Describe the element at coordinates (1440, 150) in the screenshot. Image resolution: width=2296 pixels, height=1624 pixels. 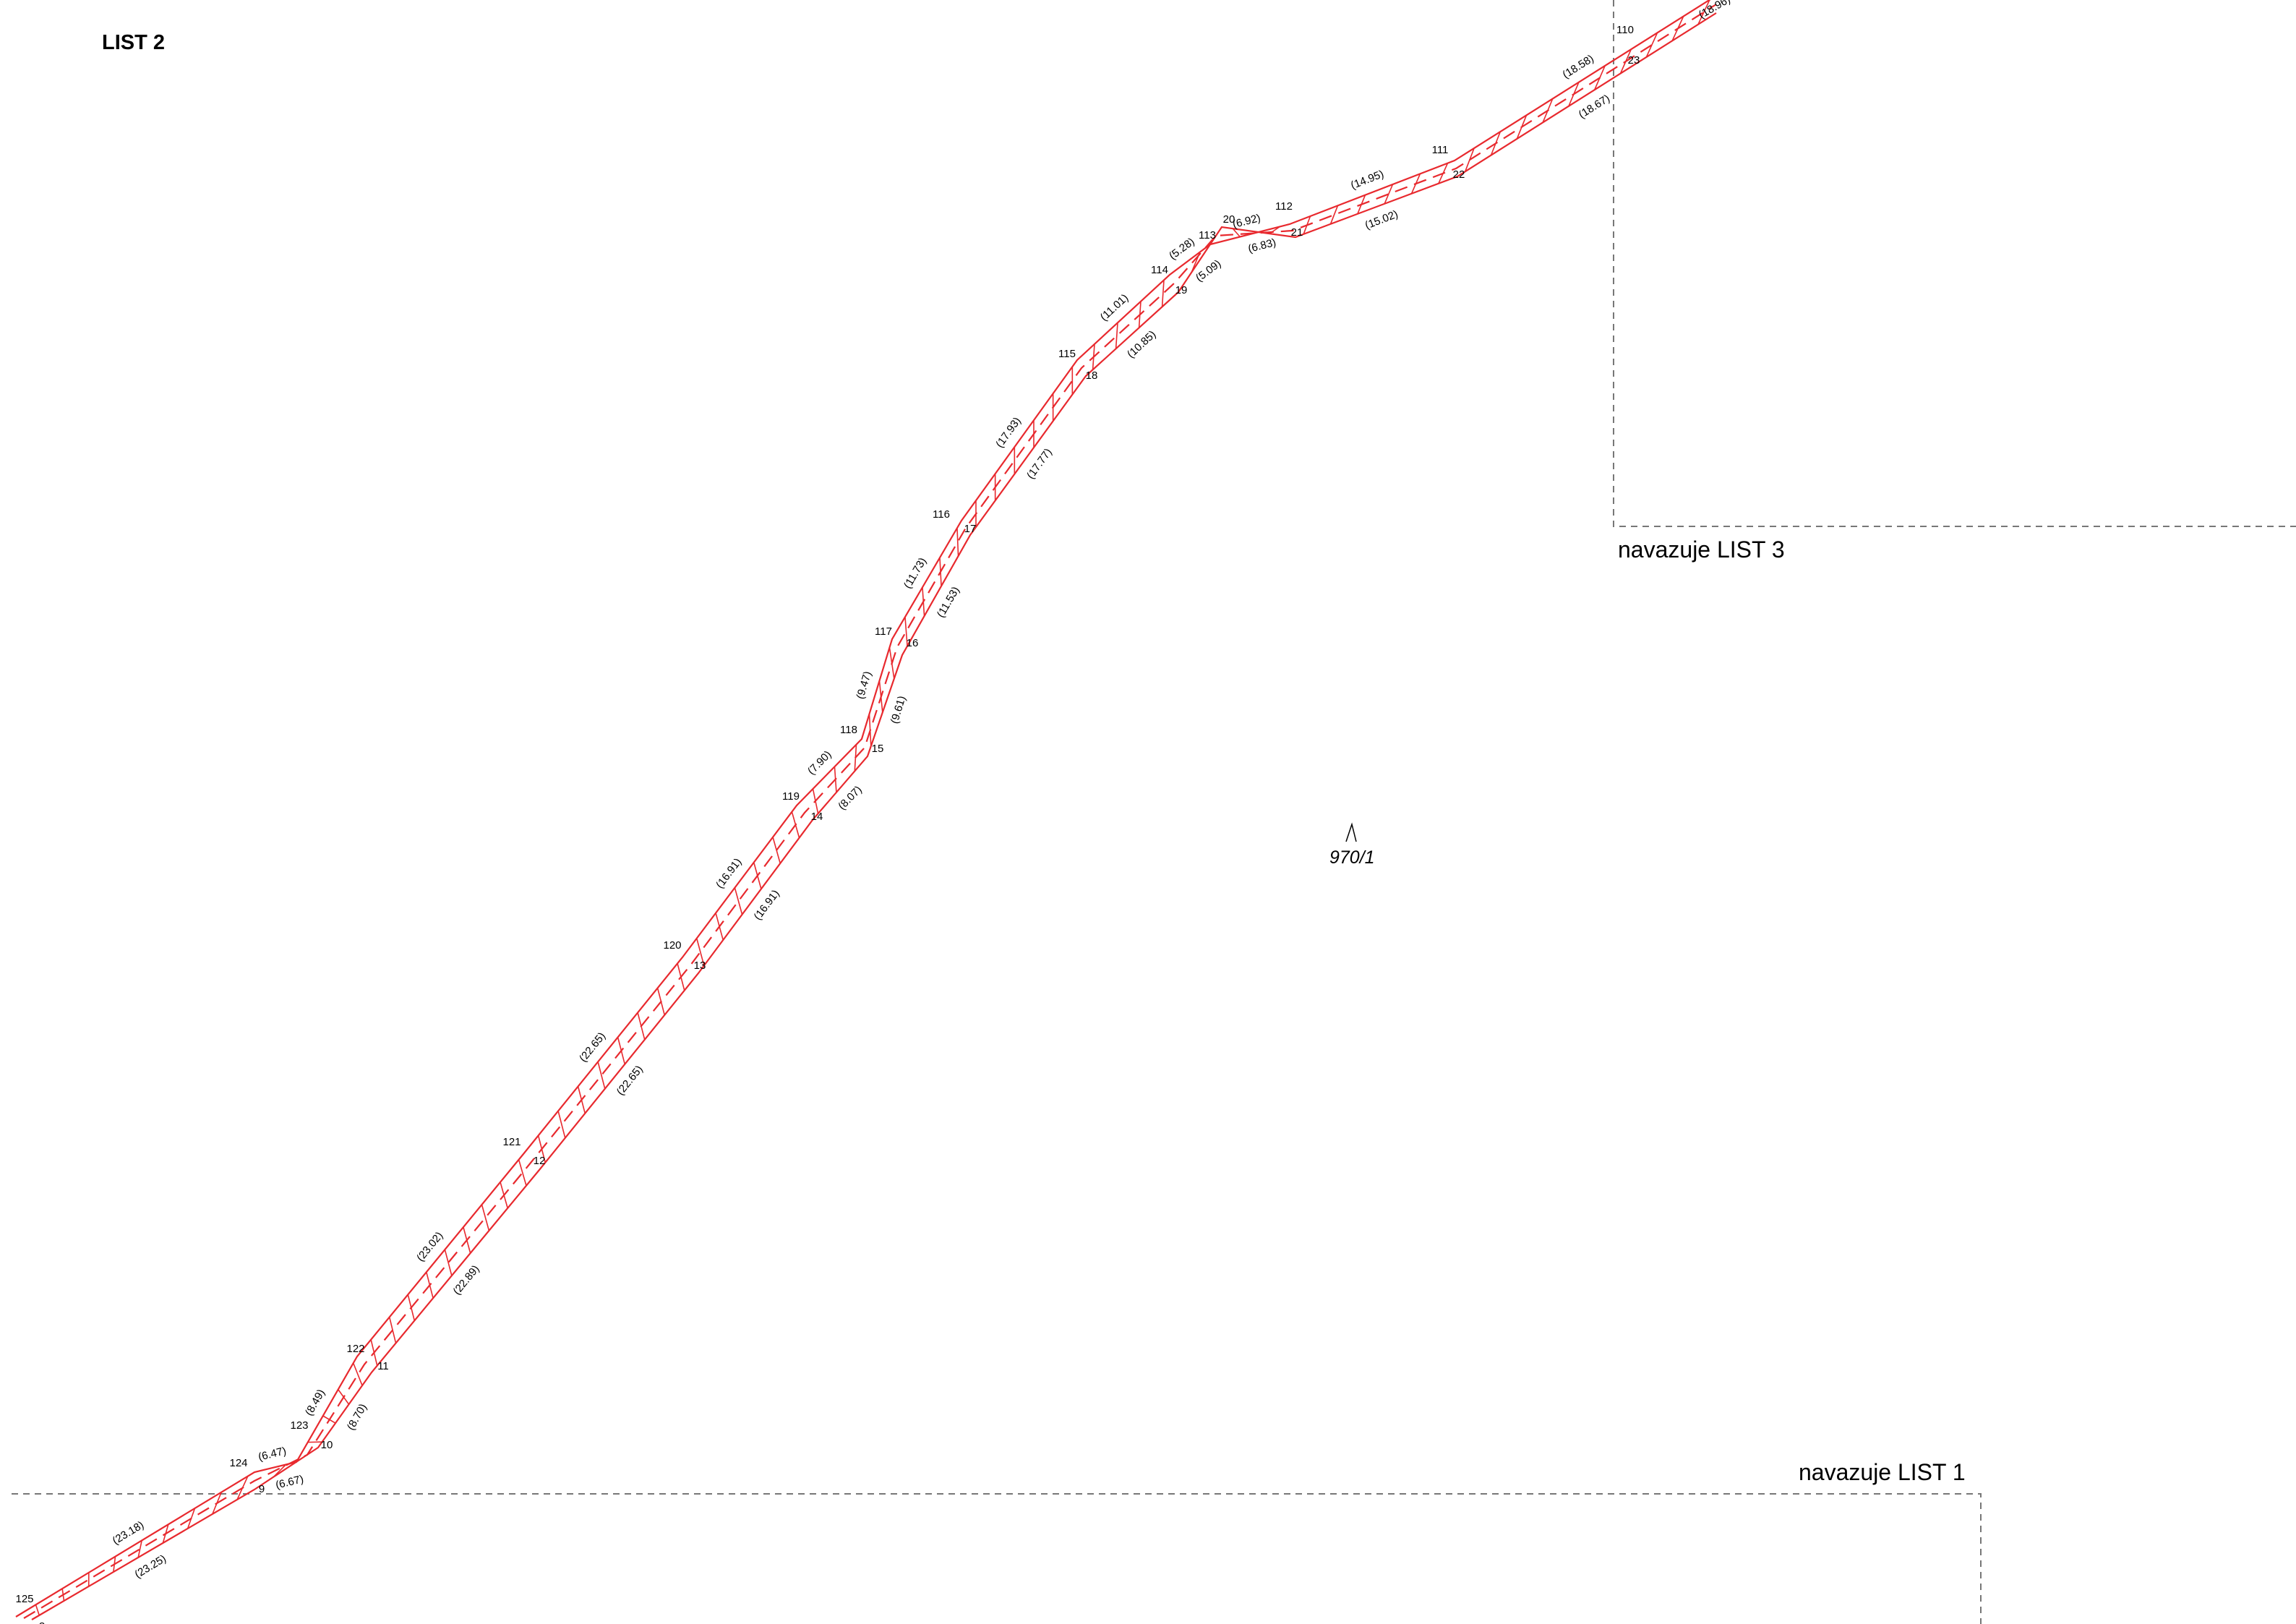
I see `upper-point-number: 111` at that location.